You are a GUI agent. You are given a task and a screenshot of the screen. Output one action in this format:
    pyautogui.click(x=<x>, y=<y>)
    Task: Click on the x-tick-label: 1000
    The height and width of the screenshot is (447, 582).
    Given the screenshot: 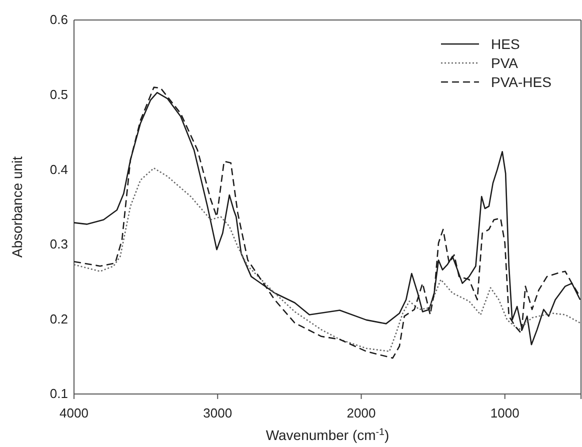 What is the action you would take?
    pyautogui.click(x=505, y=413)
    